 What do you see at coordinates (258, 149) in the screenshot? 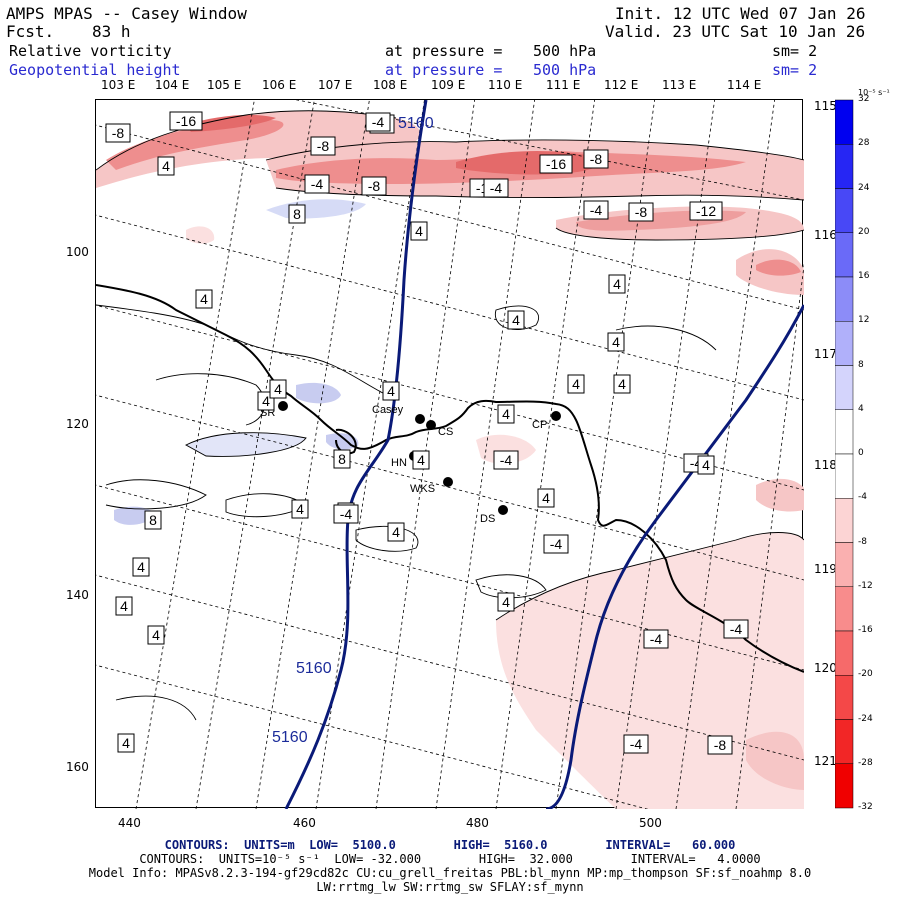
I see `neg-band-top` at bounding box center [258, 149].